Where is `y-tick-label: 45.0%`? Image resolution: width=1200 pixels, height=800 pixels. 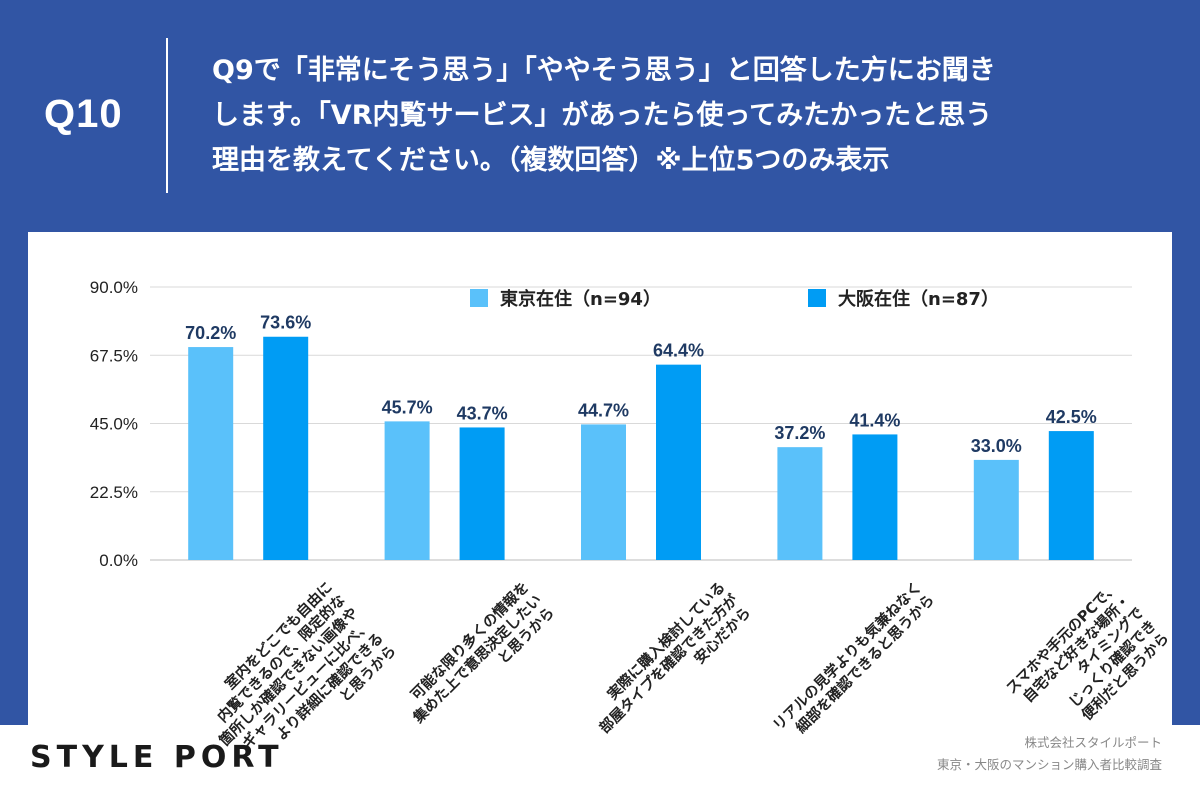
y-tick-label: 45.0% is located at coordinates (114, 424).